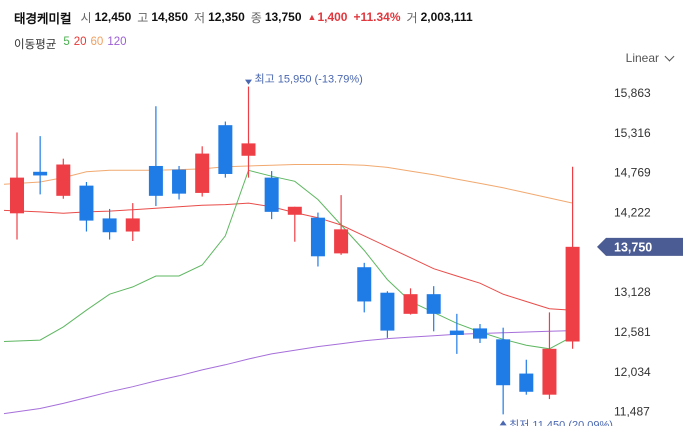 Image resolution: width=691 pixels, height=426 pixels. I want to click on y-tick-label: 14,222, so click(632, 212).